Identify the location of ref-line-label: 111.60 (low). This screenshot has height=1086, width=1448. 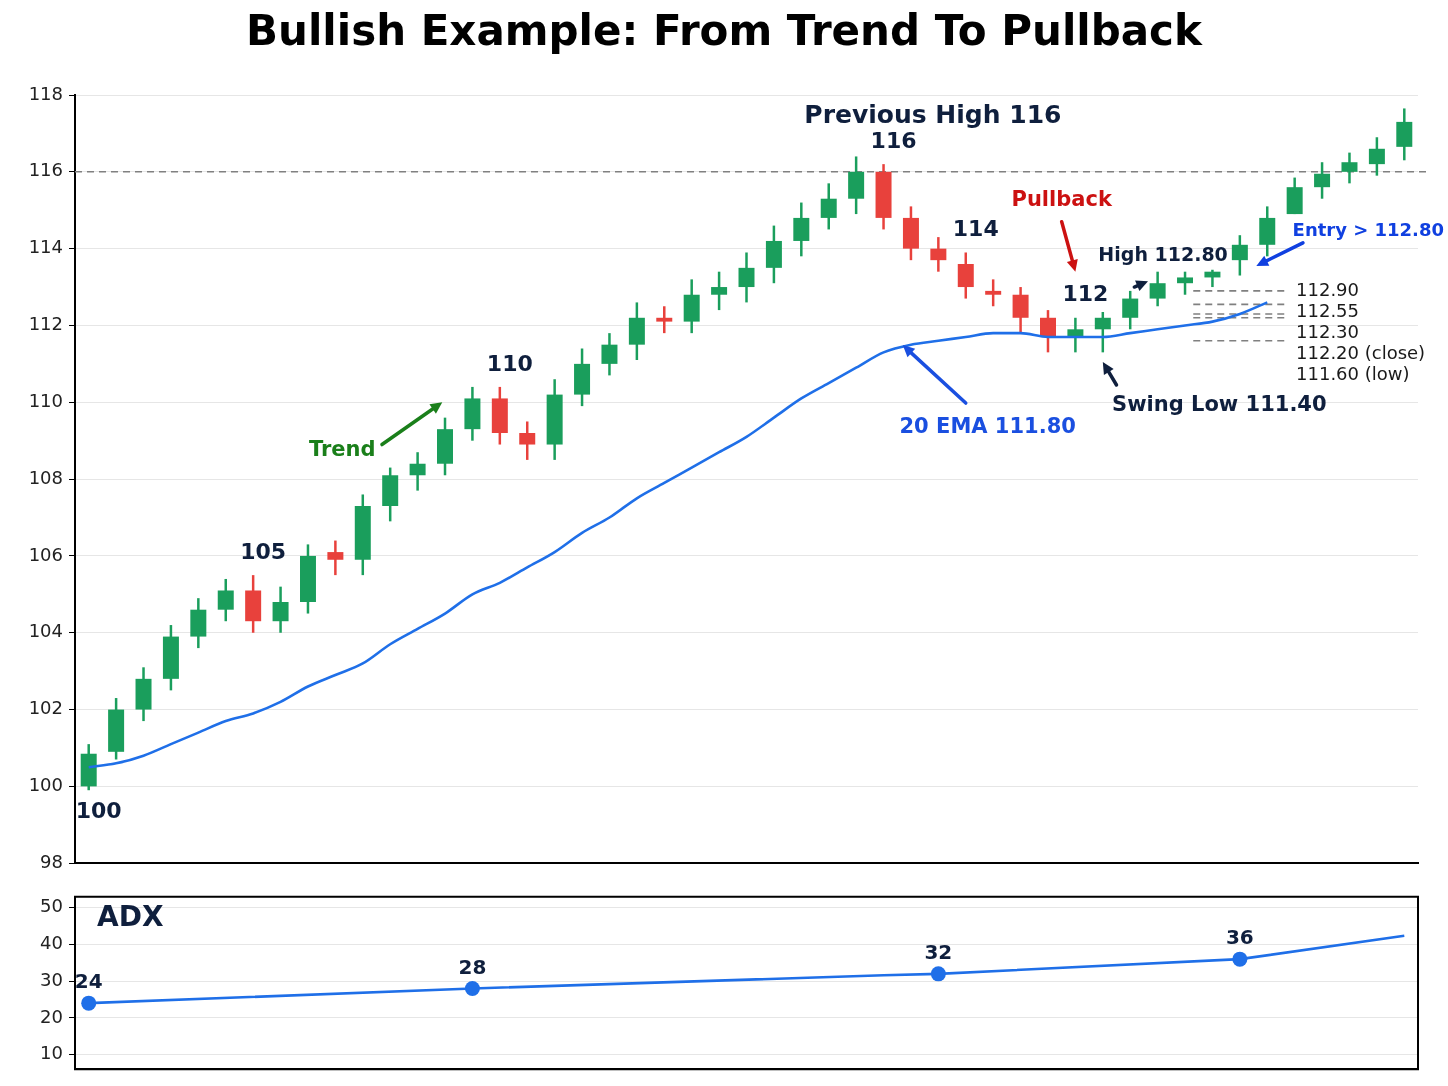
(1353, 373).